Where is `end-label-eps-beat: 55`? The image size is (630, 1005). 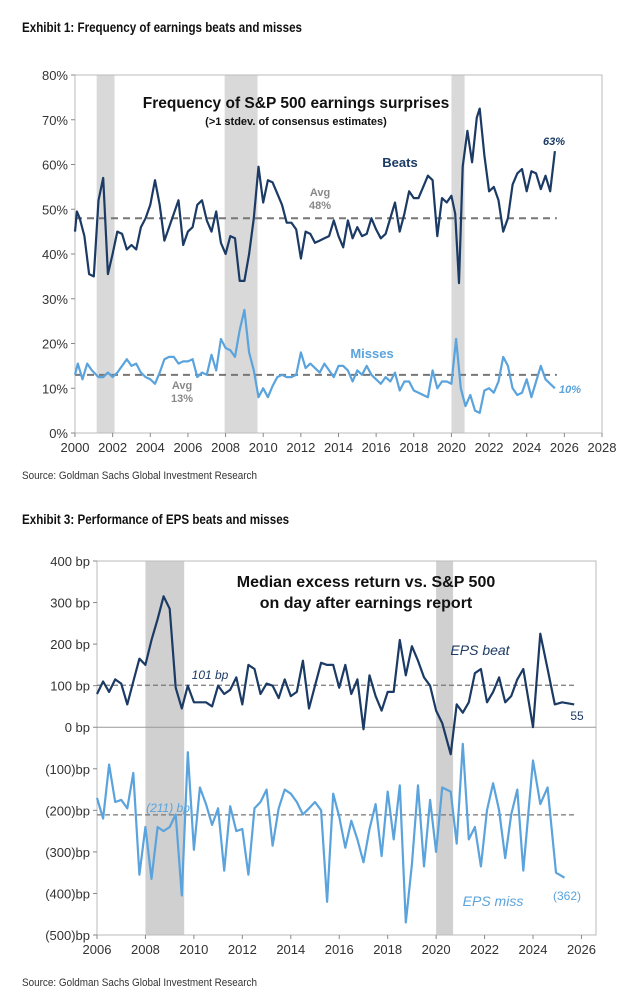
end-label-eps-beat: 55 is located at coordinates (577, 716).